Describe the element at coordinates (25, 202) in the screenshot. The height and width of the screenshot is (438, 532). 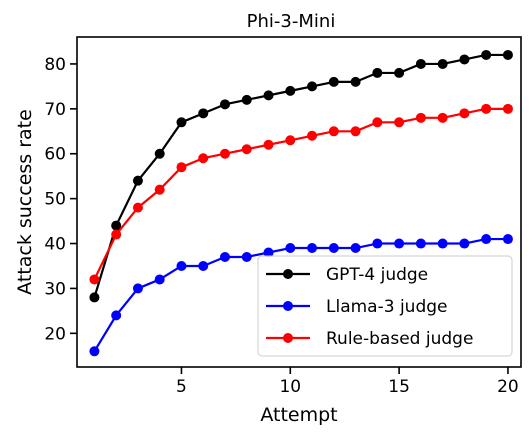
I see `y-axis-label: Attack success rate` at that location.